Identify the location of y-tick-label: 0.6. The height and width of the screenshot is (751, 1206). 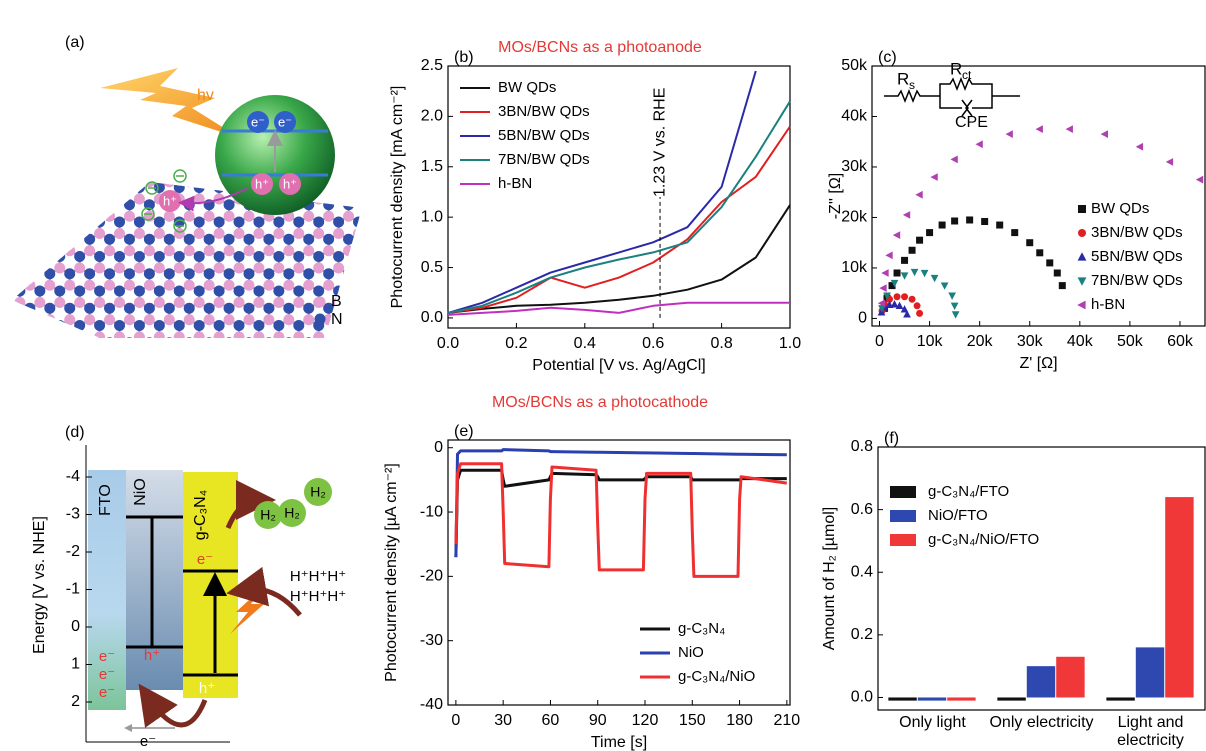
(862, 509).